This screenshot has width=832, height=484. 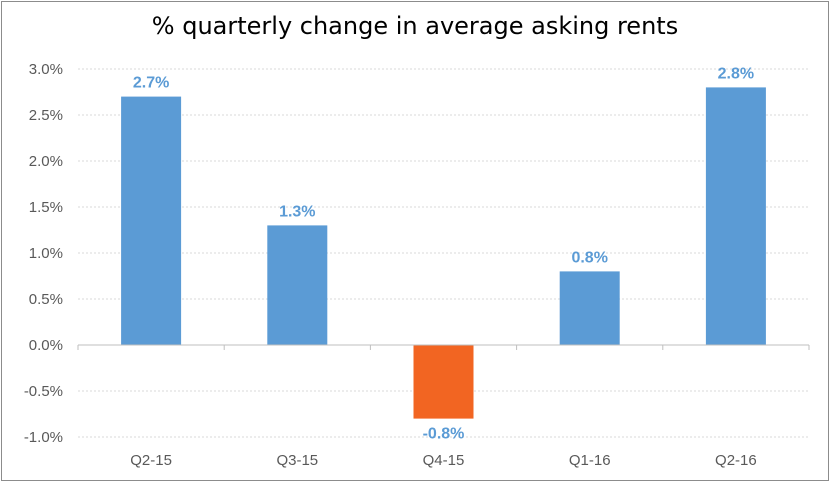 What do you see at coordinates (736, 73) in the screenshot?
I see `data-label: 2.8%` at bounding box center [736, 73].